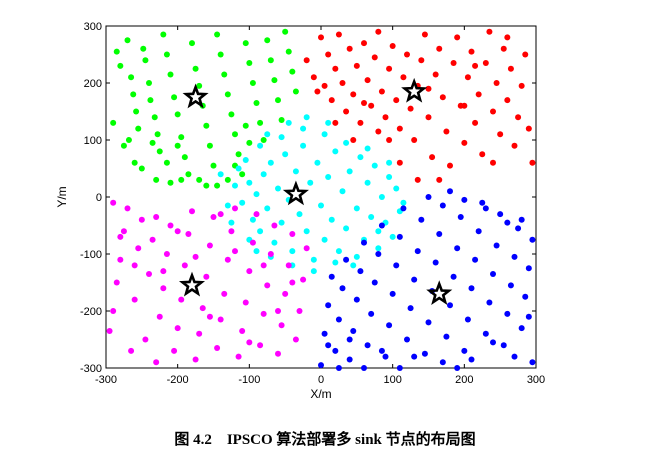  Describe the element at coordinates (91, 255) in the screenshot. I see `y-tick-label: -100` at that location.